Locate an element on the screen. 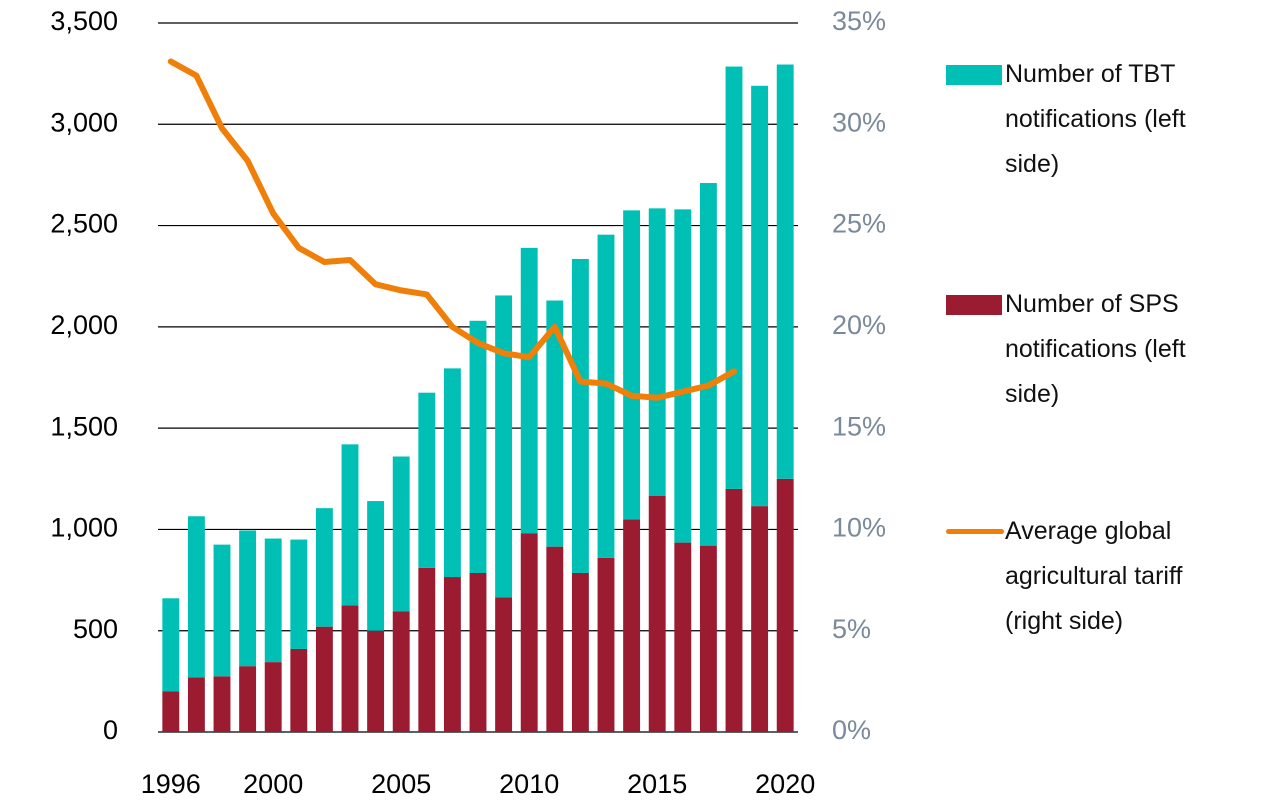 This screenshot has width=1261, height=804. y2-tick-label: 35% is located at coordinates (859, 21).